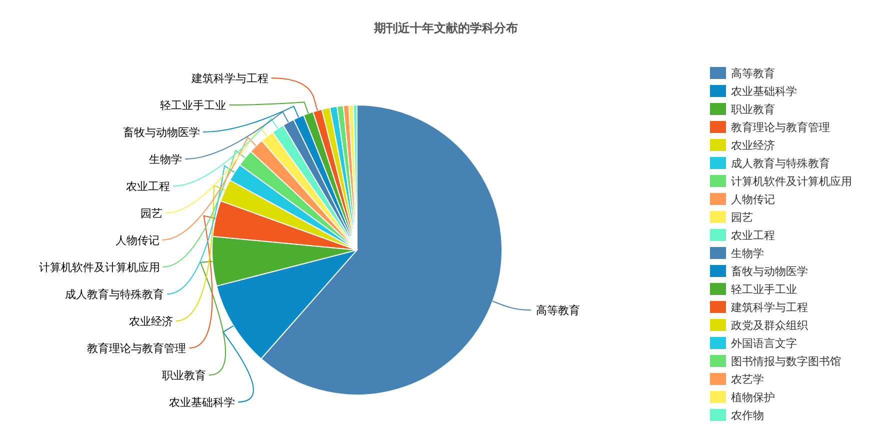  What do you see at coordinates (769, 325) in the screenshot?
I see `legend-label: 政党及群众组织` at bounding box center [769, 325].